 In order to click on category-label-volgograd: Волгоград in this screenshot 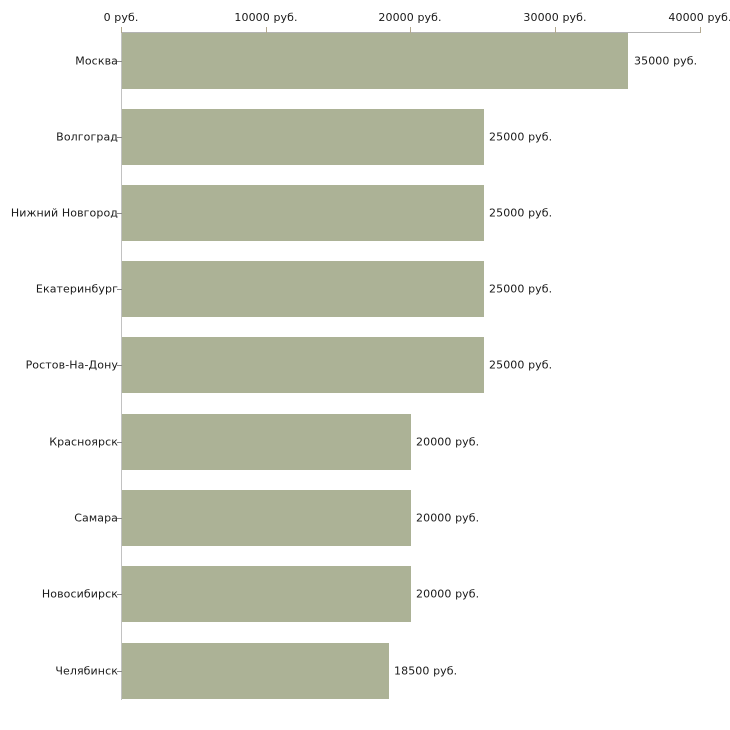, I will do `click(87, 137)`.